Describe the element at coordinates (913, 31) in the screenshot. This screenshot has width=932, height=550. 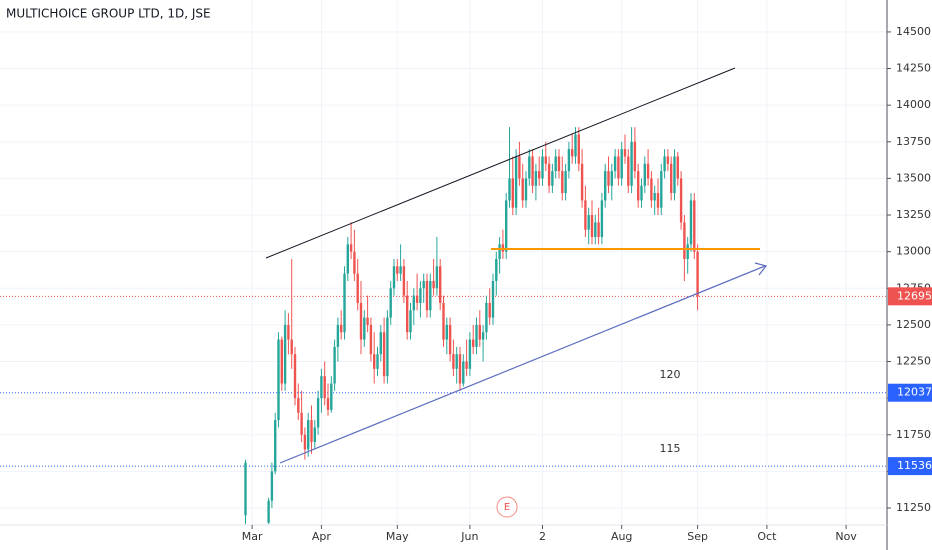
I see `y-tick-label: 14500` at that location.